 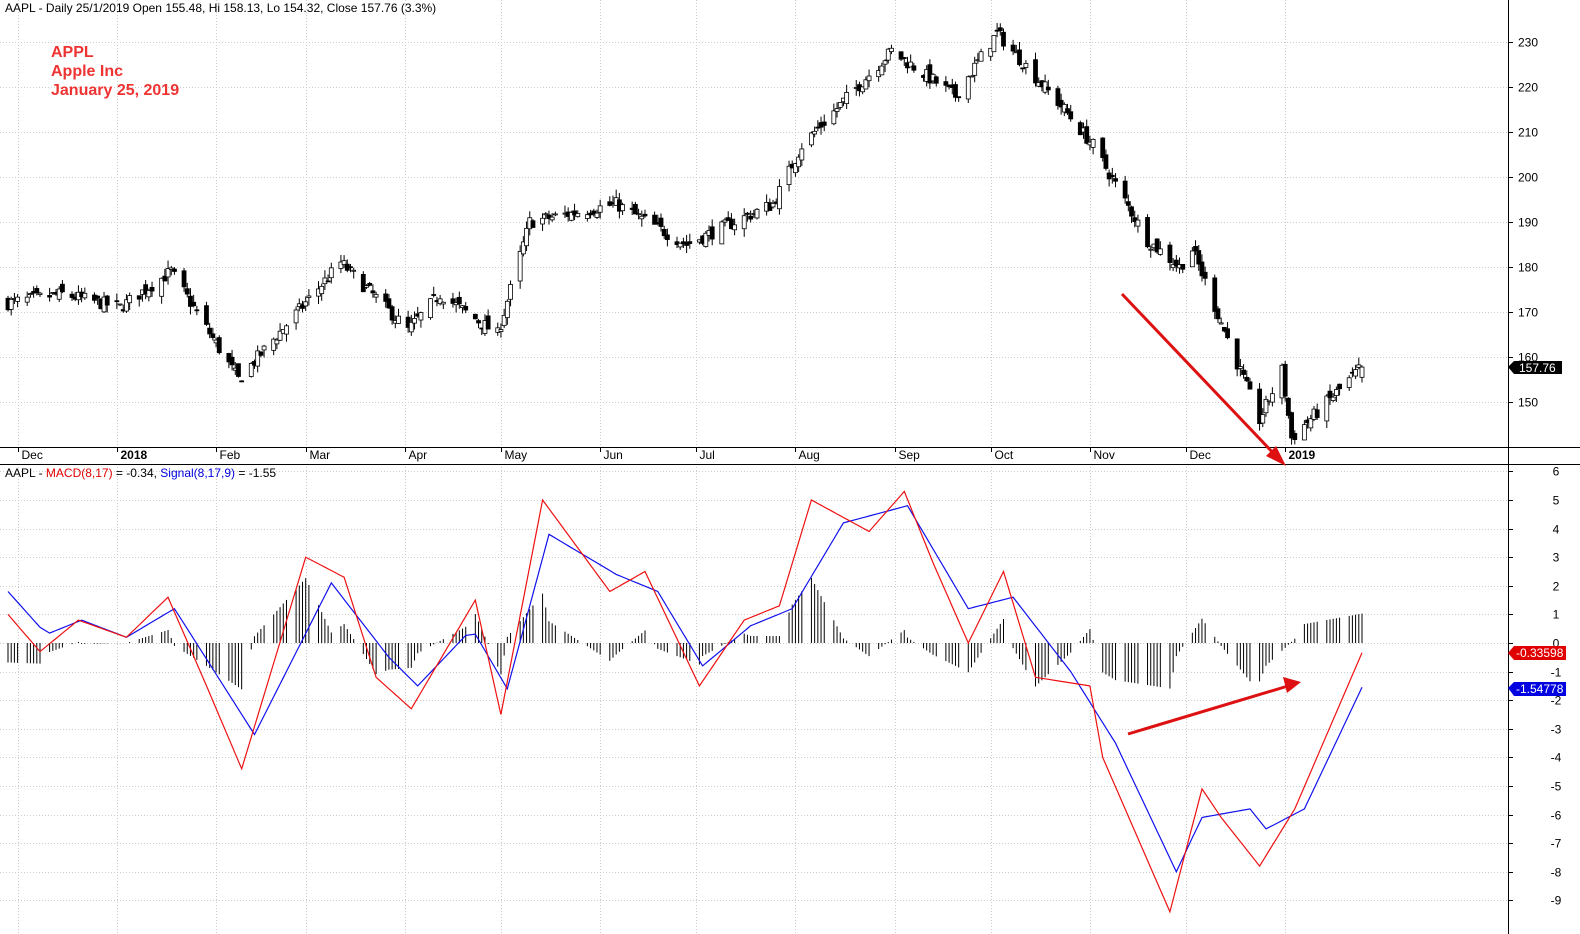 What do you see at coordinates (1528, 178) in the screenshot?
I see `price-ytick-label: 200` at bounding box center [1528, 178].